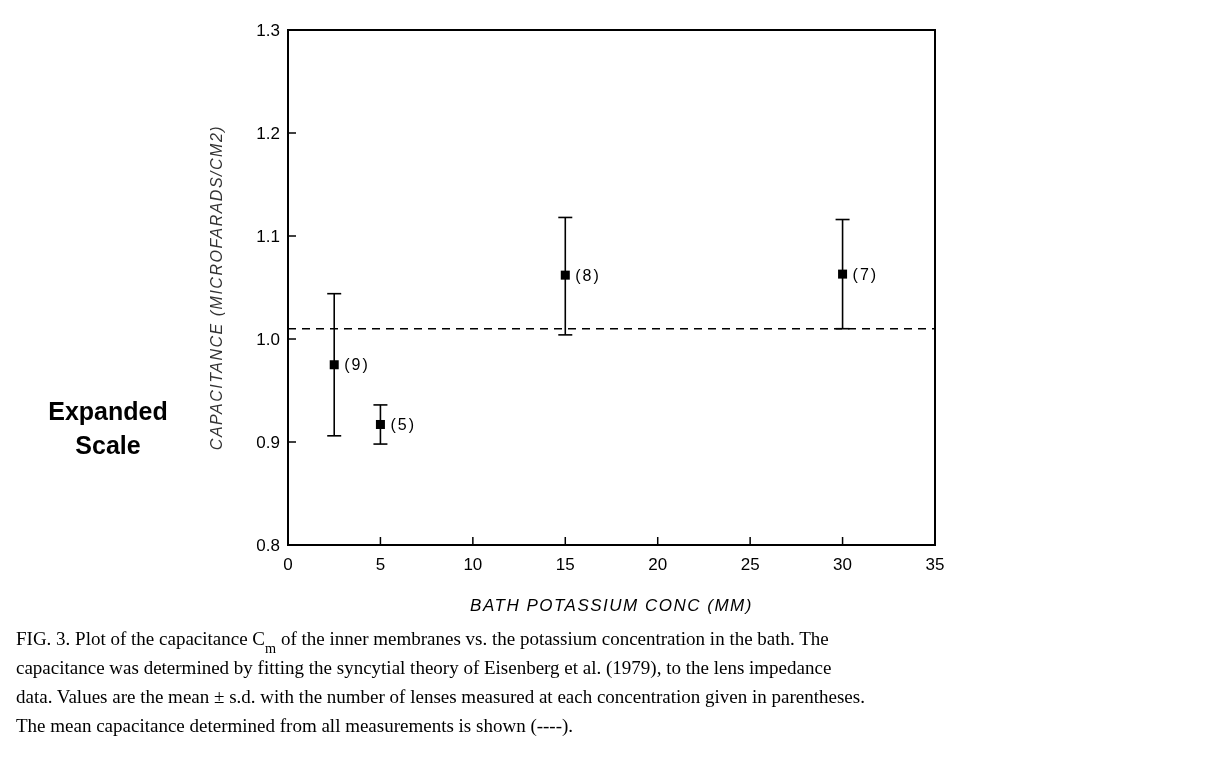 The width and height of the screenshot is (1205, 757). I want to click on x-tick-label: 20, so click(658, 564).